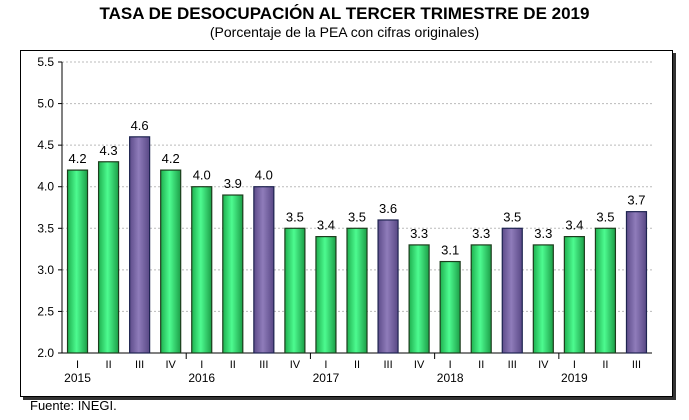  What do you see at coordinates (45, 311) in the screenshot?
I see `y-tick-label: 2.5` at bounding box center [45, 311].